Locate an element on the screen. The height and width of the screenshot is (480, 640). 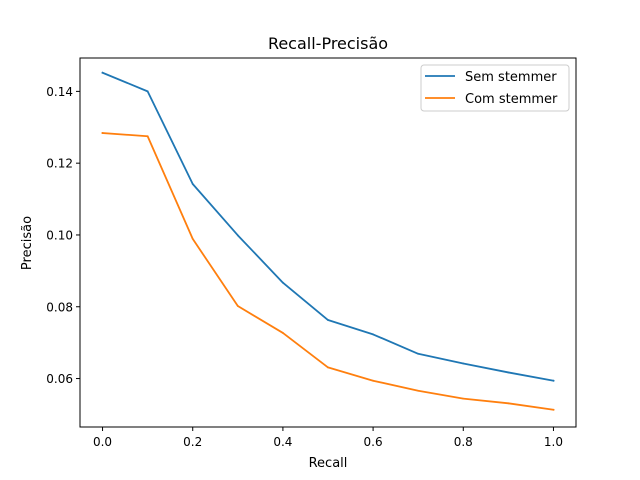
x-axis: 0.0 0.2 0.4 0.6 0.8 1.0 is located at coordinates (328, 438).